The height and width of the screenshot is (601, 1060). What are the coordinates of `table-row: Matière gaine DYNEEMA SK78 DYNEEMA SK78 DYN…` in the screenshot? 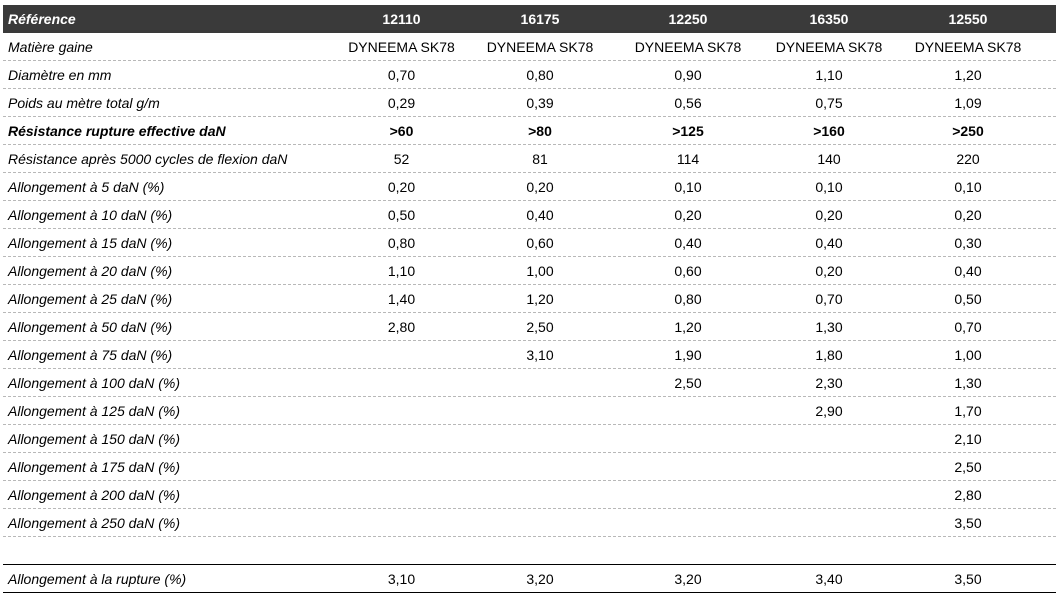 It's located at (529, 47).